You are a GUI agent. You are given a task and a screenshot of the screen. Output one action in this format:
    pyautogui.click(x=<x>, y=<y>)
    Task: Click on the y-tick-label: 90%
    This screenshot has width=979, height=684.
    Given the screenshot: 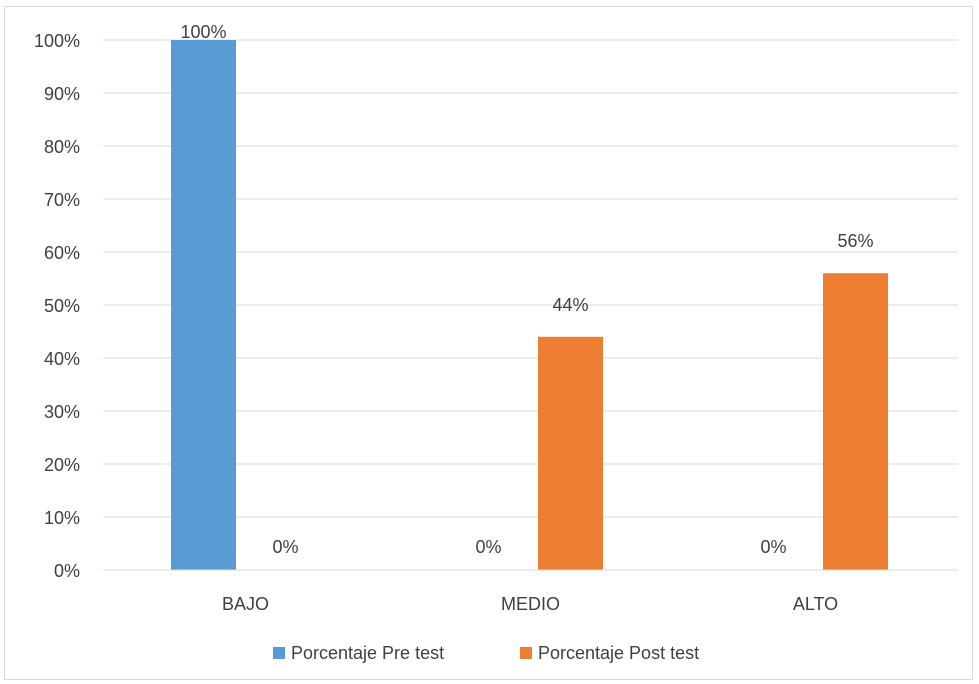 What is the action you would take?
    pyautogui.click(x=62, y=94)
    